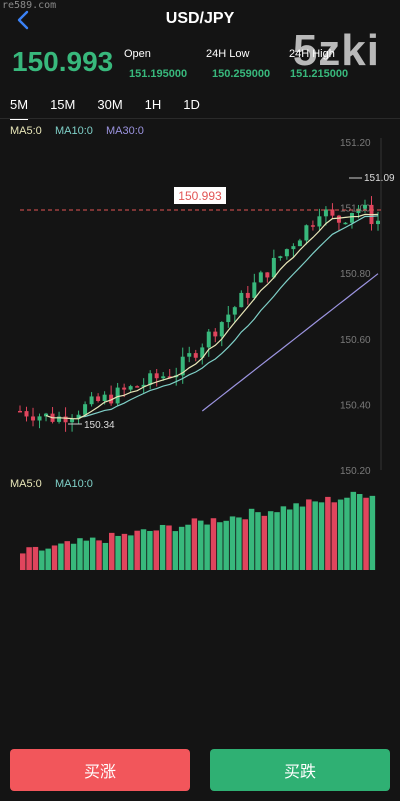 Image resolution: width=400 pixels, height=801 pixels. What do you see at coordinates (319, 74) in the screenshot?
I see `stat-24h-high-value: 151.215000` at bounding box center [319, 74].